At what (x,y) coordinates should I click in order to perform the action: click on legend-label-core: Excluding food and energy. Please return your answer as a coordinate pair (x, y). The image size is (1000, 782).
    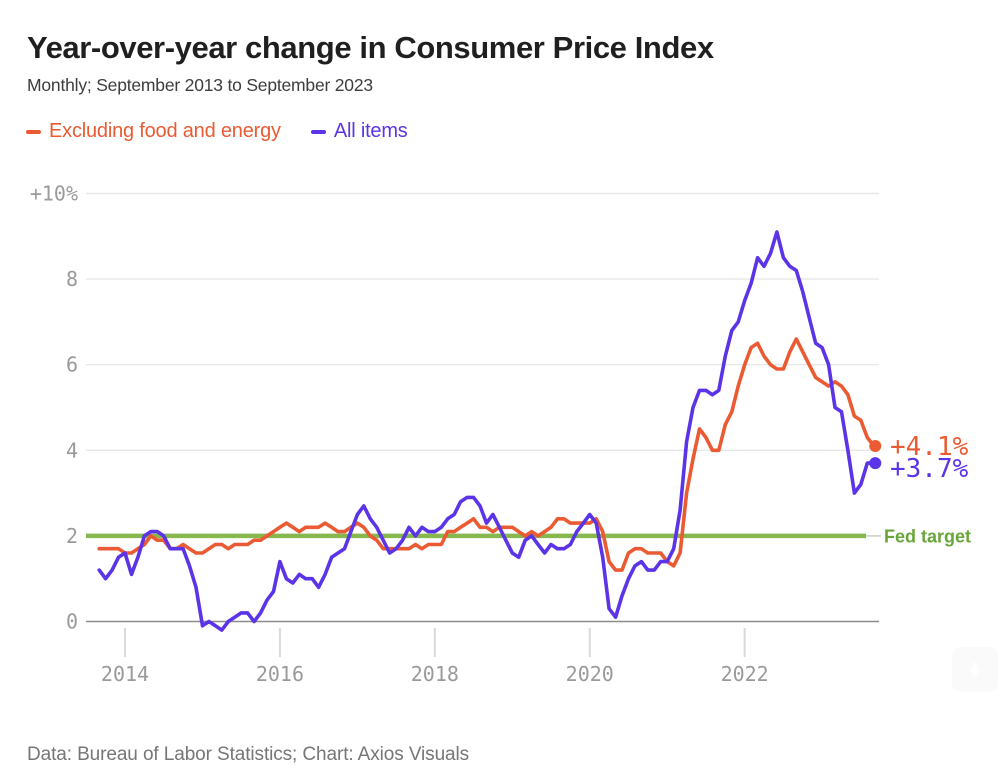
    Looking at the image, I should click on (165, 131).